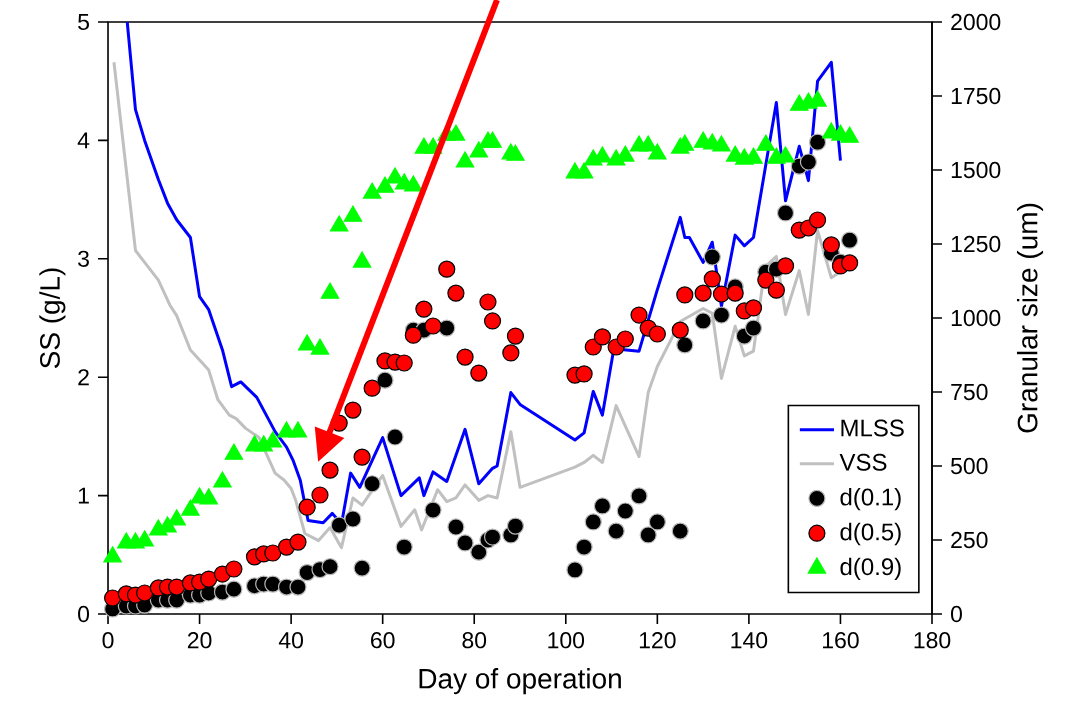  I want to click on y2-tick-label: 1750, so click(976, 96).